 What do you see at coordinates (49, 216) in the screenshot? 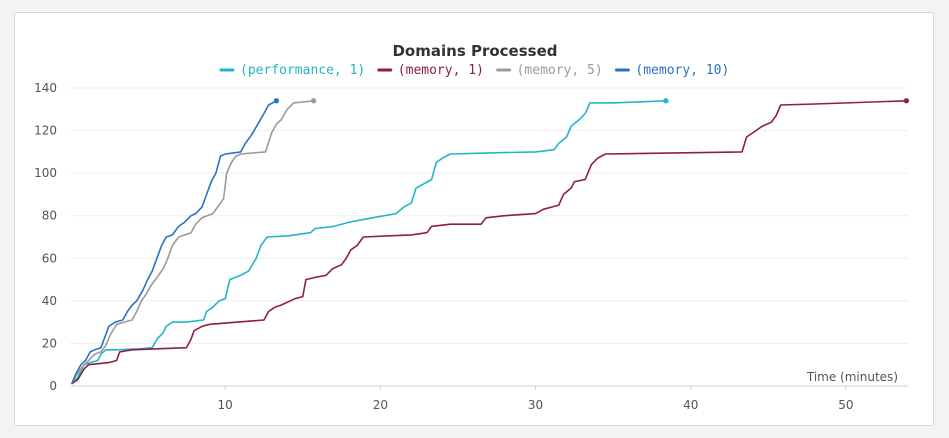
I see `y-tick-label: 80` at bounding box center [49, 216].